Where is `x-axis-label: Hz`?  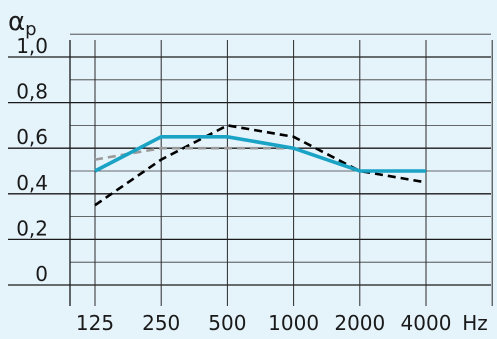
x-axis-label: Hz is located at coordinates (475, 322).